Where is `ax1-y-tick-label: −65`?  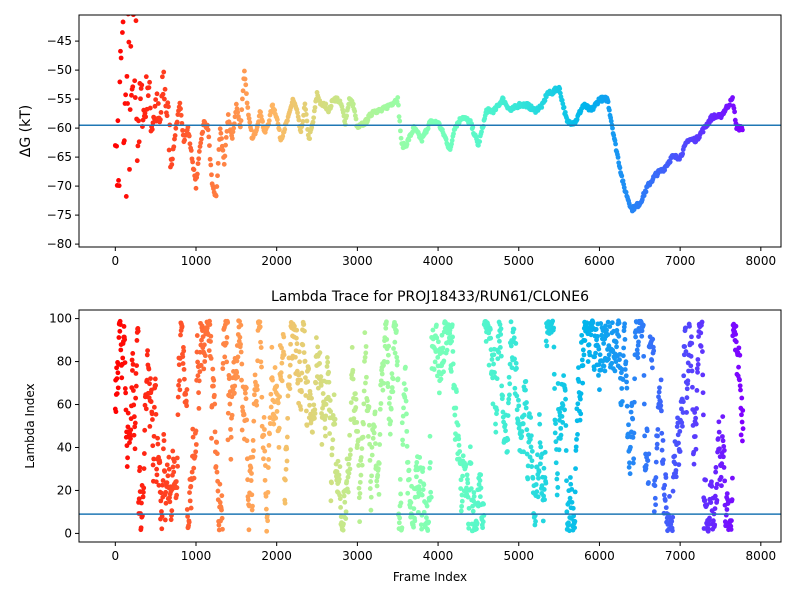
ax1-y-tick-label: −65 is located at coordinates (59, 157).